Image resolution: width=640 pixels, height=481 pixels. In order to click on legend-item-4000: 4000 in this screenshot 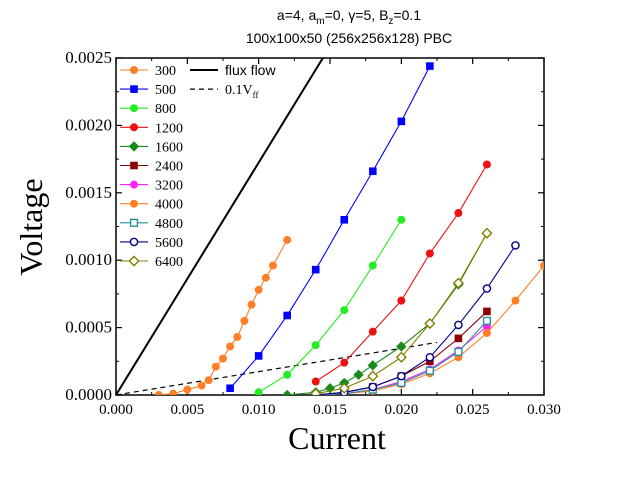, I will do `click(151, 205)`.